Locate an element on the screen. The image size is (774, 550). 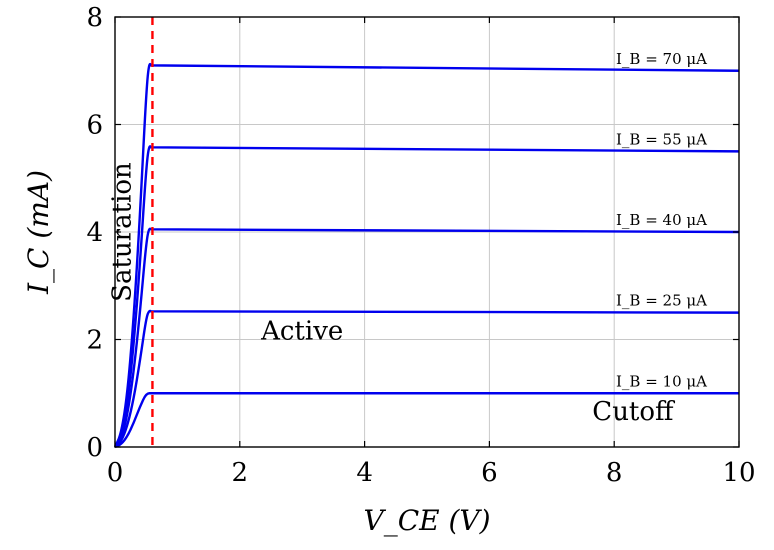
region-label-saturation: Saturation is located at coordinates (123, 232).